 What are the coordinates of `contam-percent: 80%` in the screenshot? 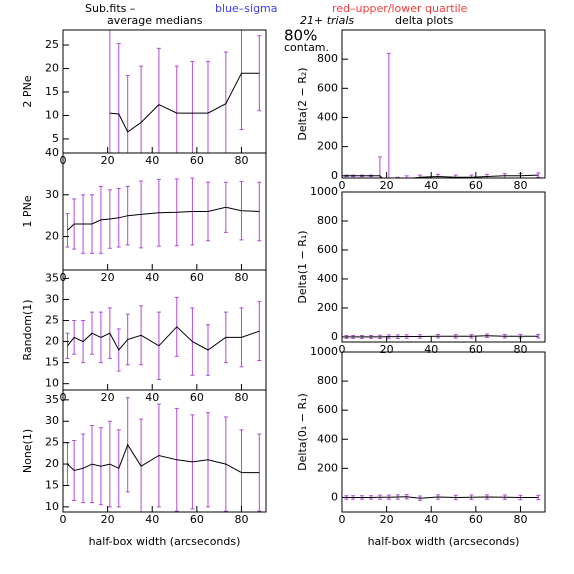 It's located at (300, 36).